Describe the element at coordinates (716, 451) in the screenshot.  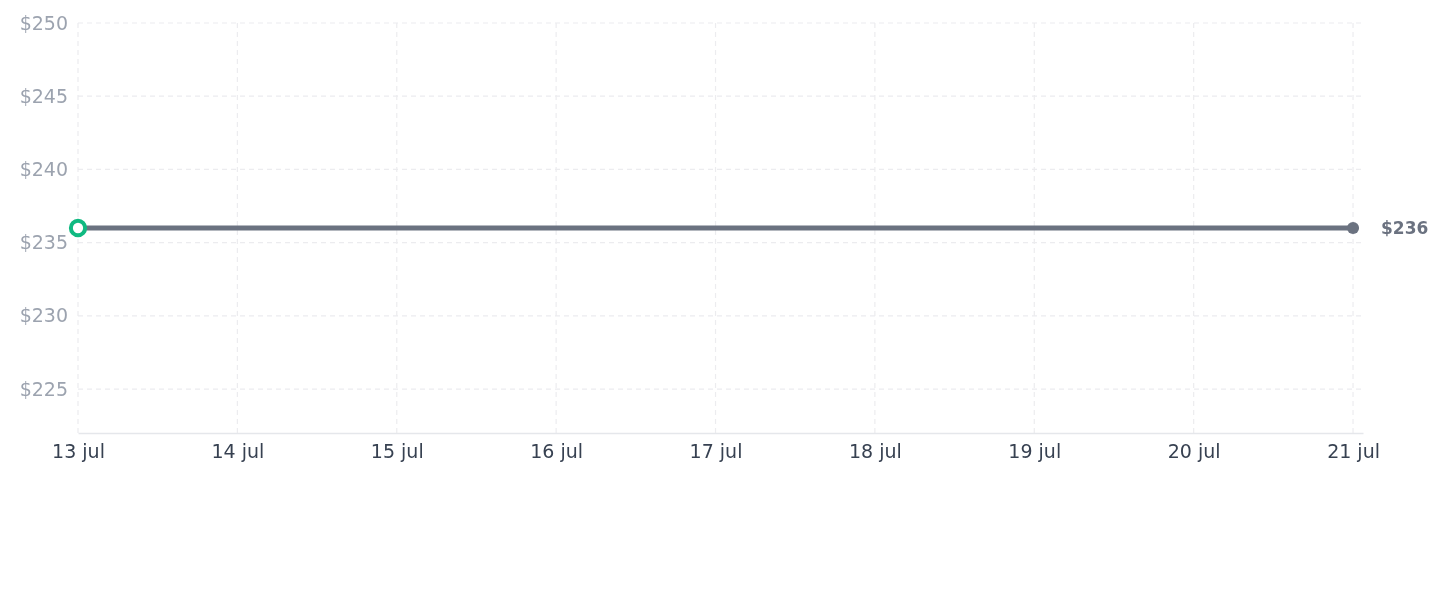
I see `x-tick-label: 17 jul` at that location.